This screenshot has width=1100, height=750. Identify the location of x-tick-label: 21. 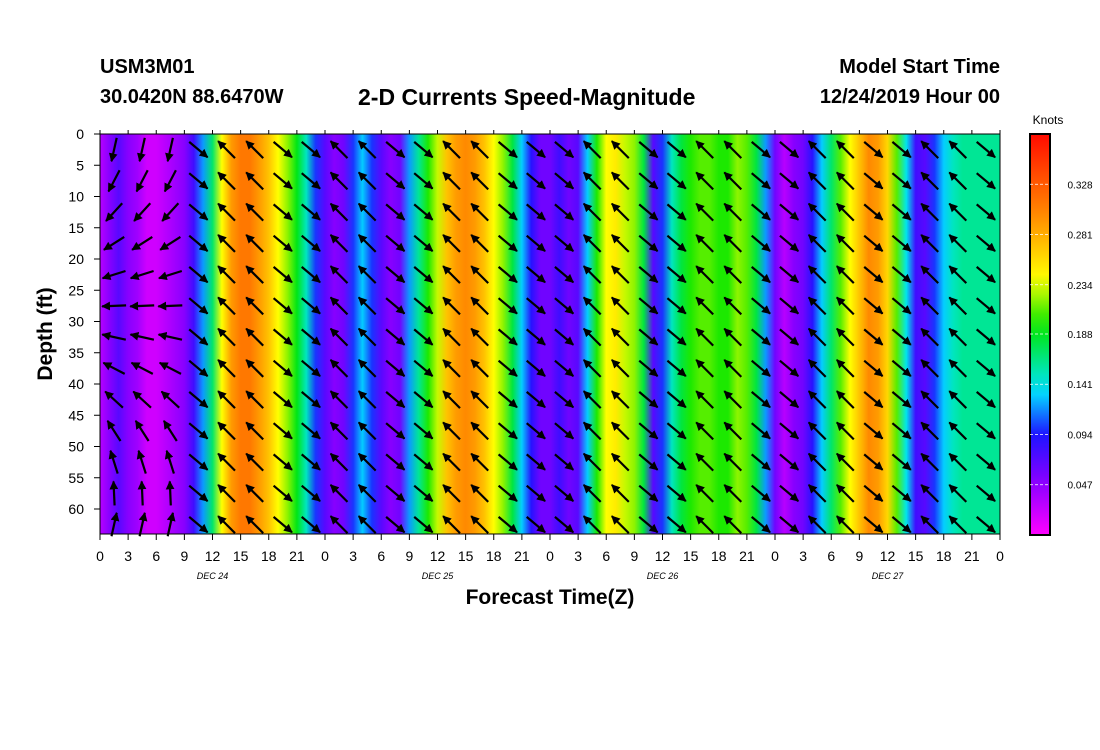
(297, 556).